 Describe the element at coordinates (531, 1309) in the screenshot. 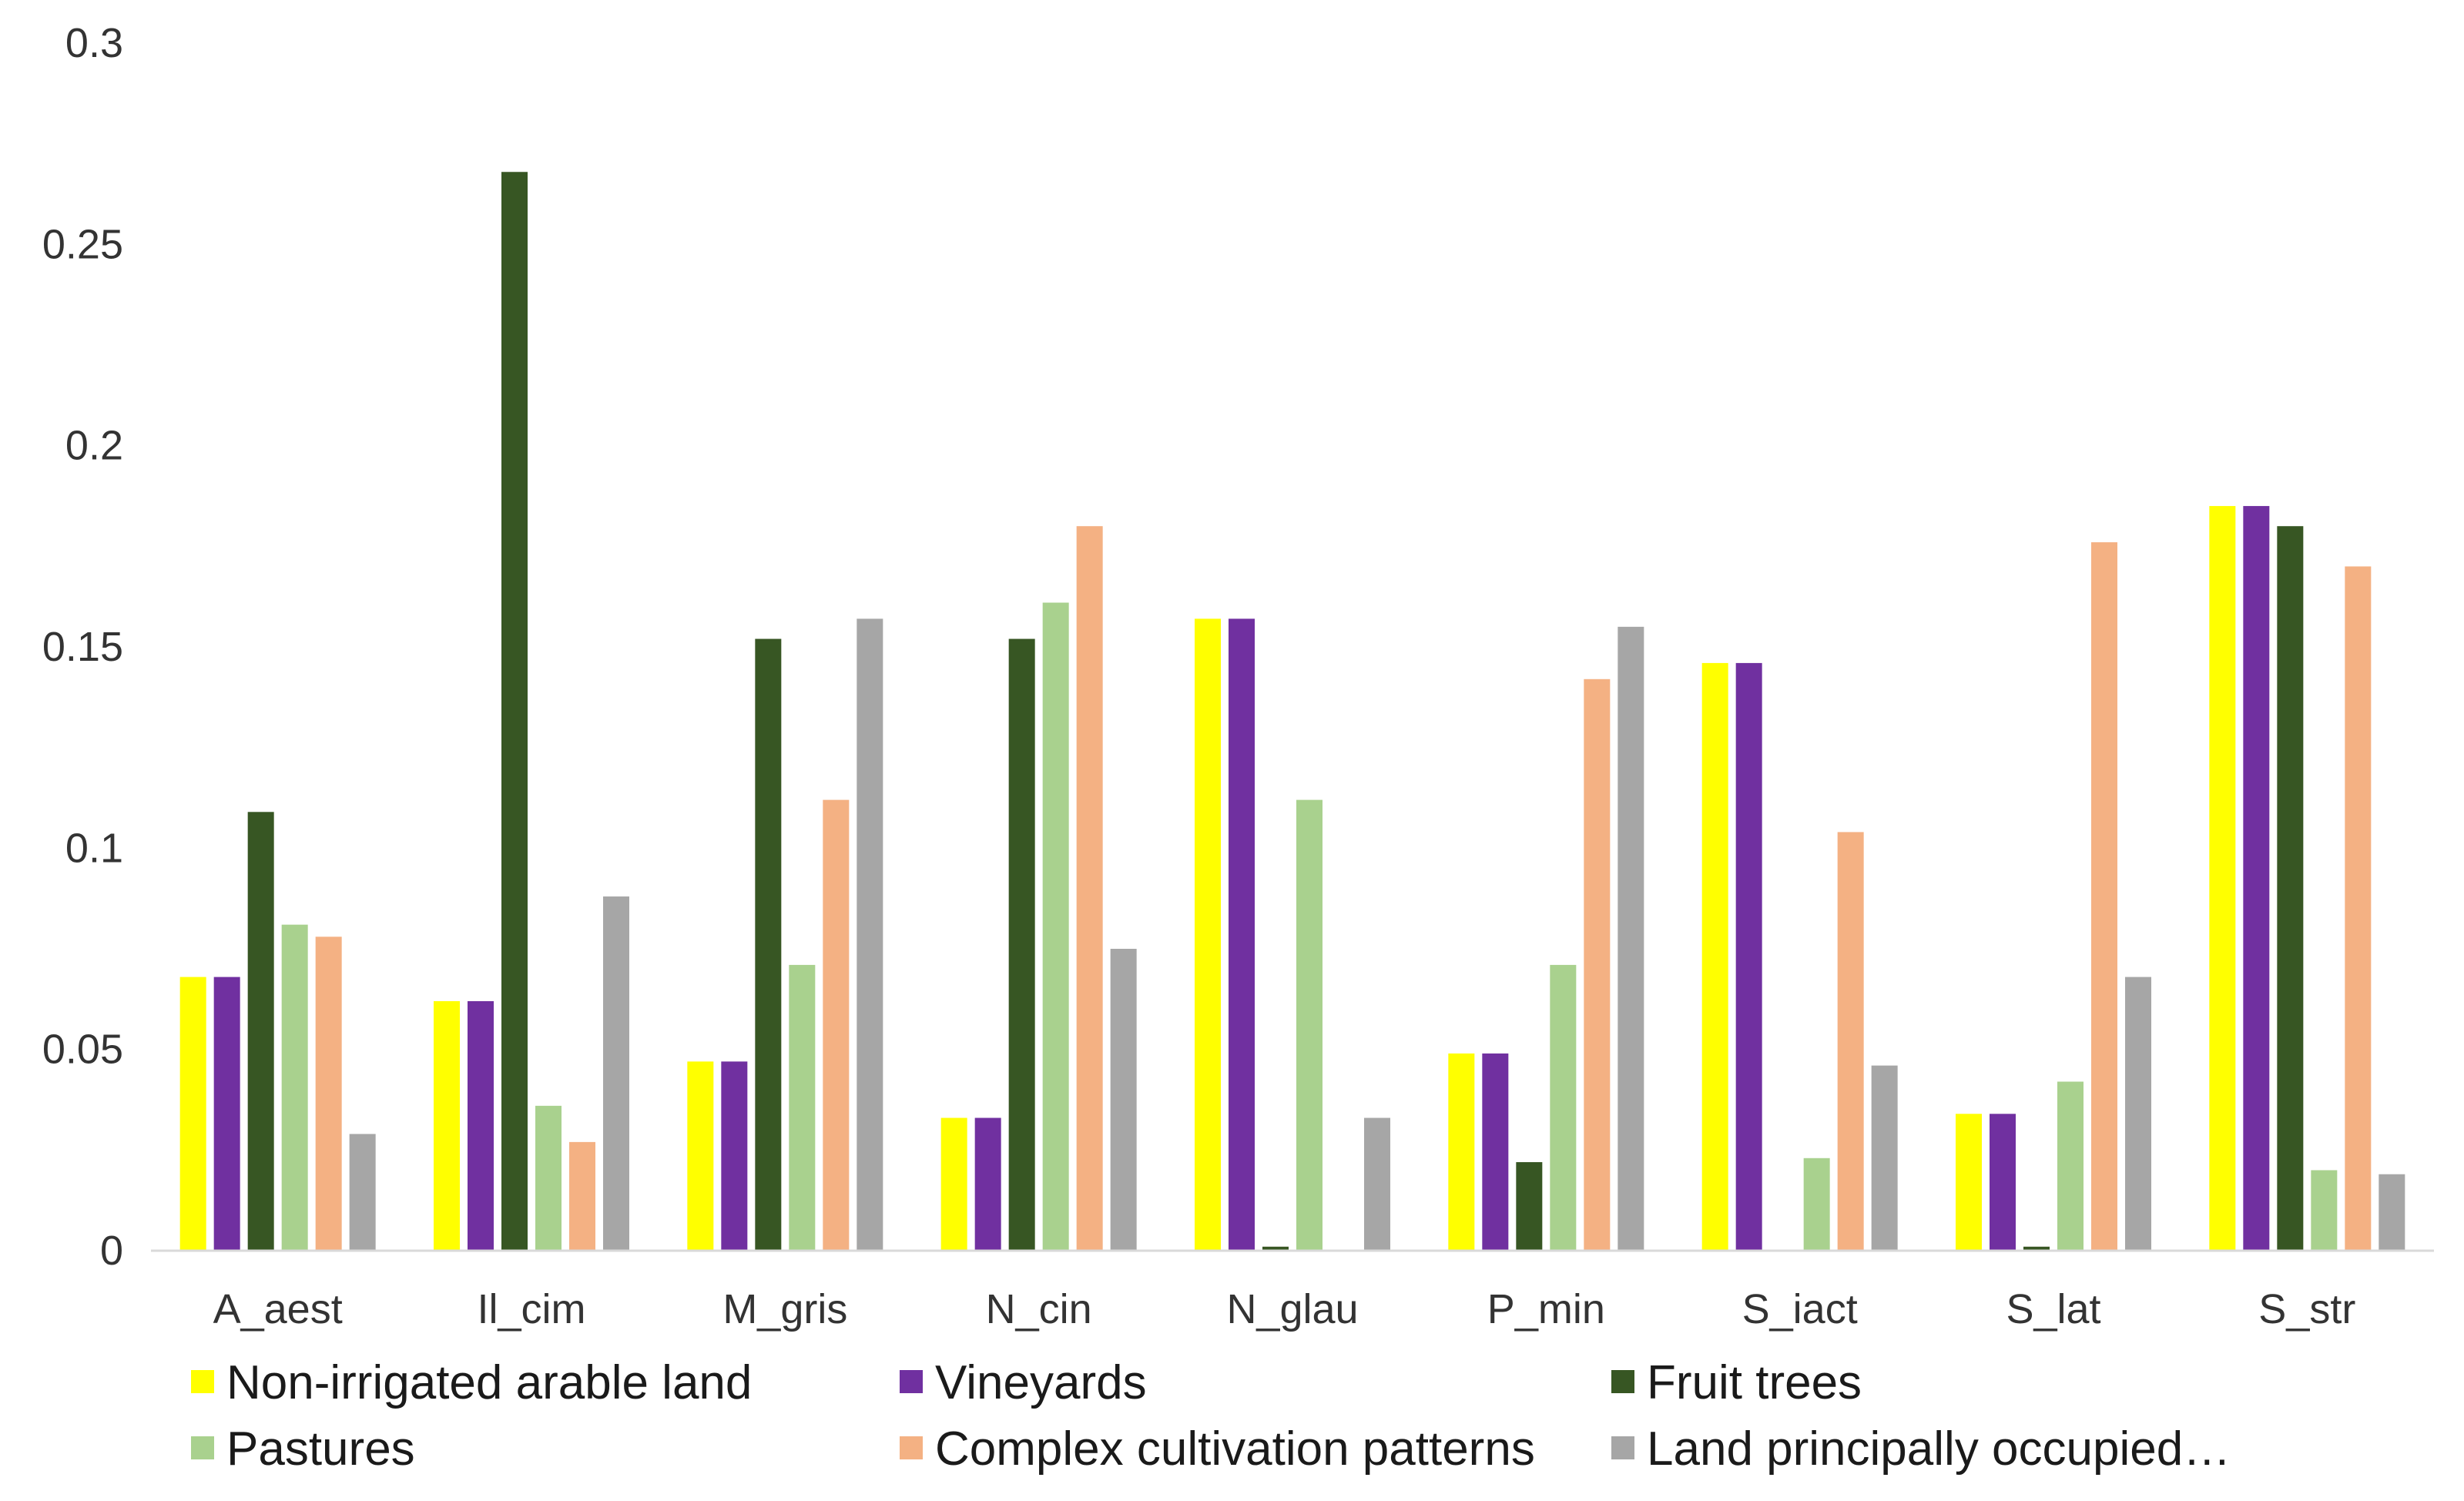

I see `x-tick-label: Il_cim` at that location.